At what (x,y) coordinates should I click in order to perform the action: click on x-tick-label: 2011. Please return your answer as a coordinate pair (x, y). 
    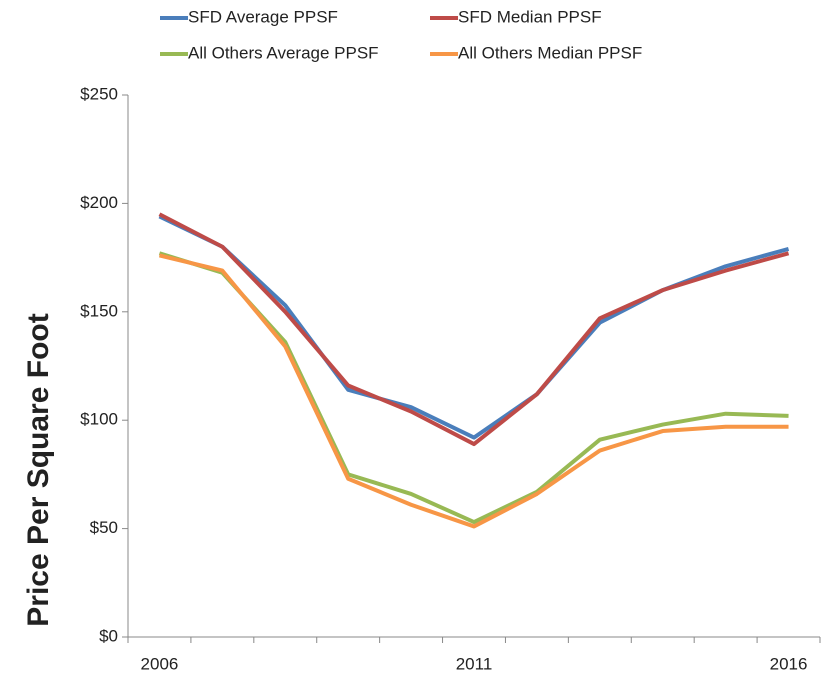
    Looking at the image, I should click on (474, 663).